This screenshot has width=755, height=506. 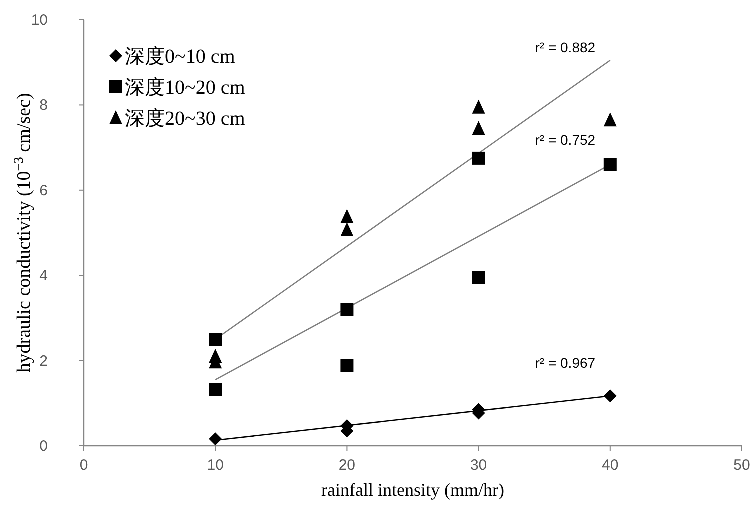 I want to click on x-tick-label: 10, so click(x=215, y=465).